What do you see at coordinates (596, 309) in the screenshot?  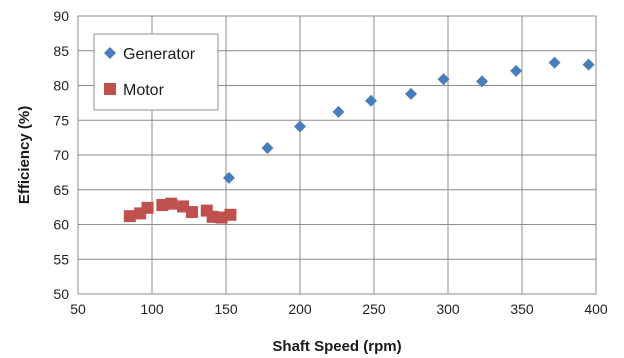 I see `x-tick-label: 400` at bounding box center [596, 309].